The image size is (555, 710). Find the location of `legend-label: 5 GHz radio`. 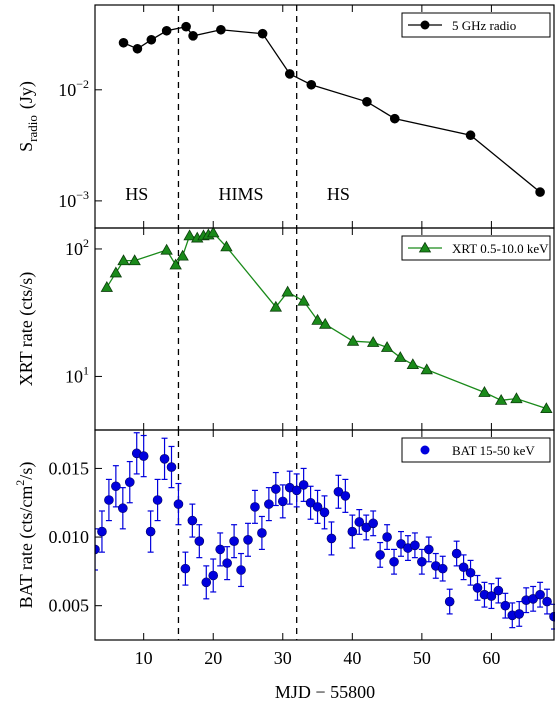

legend-label: 5 GHz radio is located at coordinates (484, 25).